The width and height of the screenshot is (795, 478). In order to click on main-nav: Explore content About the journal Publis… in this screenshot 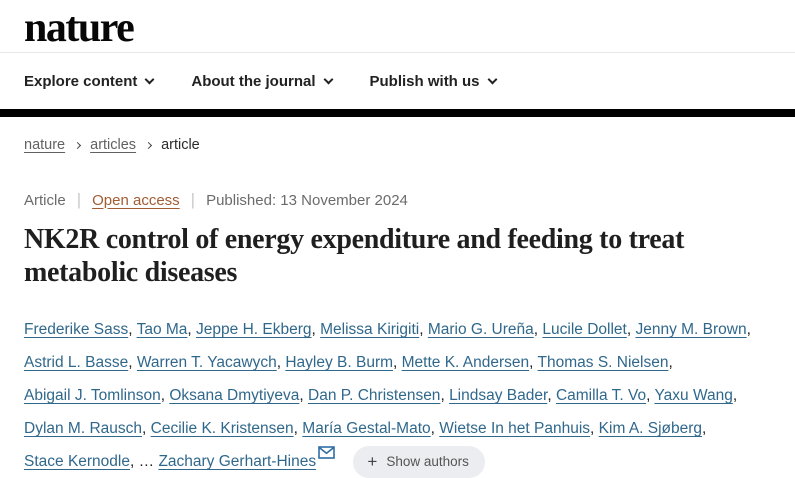, I will do `click(397, 81)`.